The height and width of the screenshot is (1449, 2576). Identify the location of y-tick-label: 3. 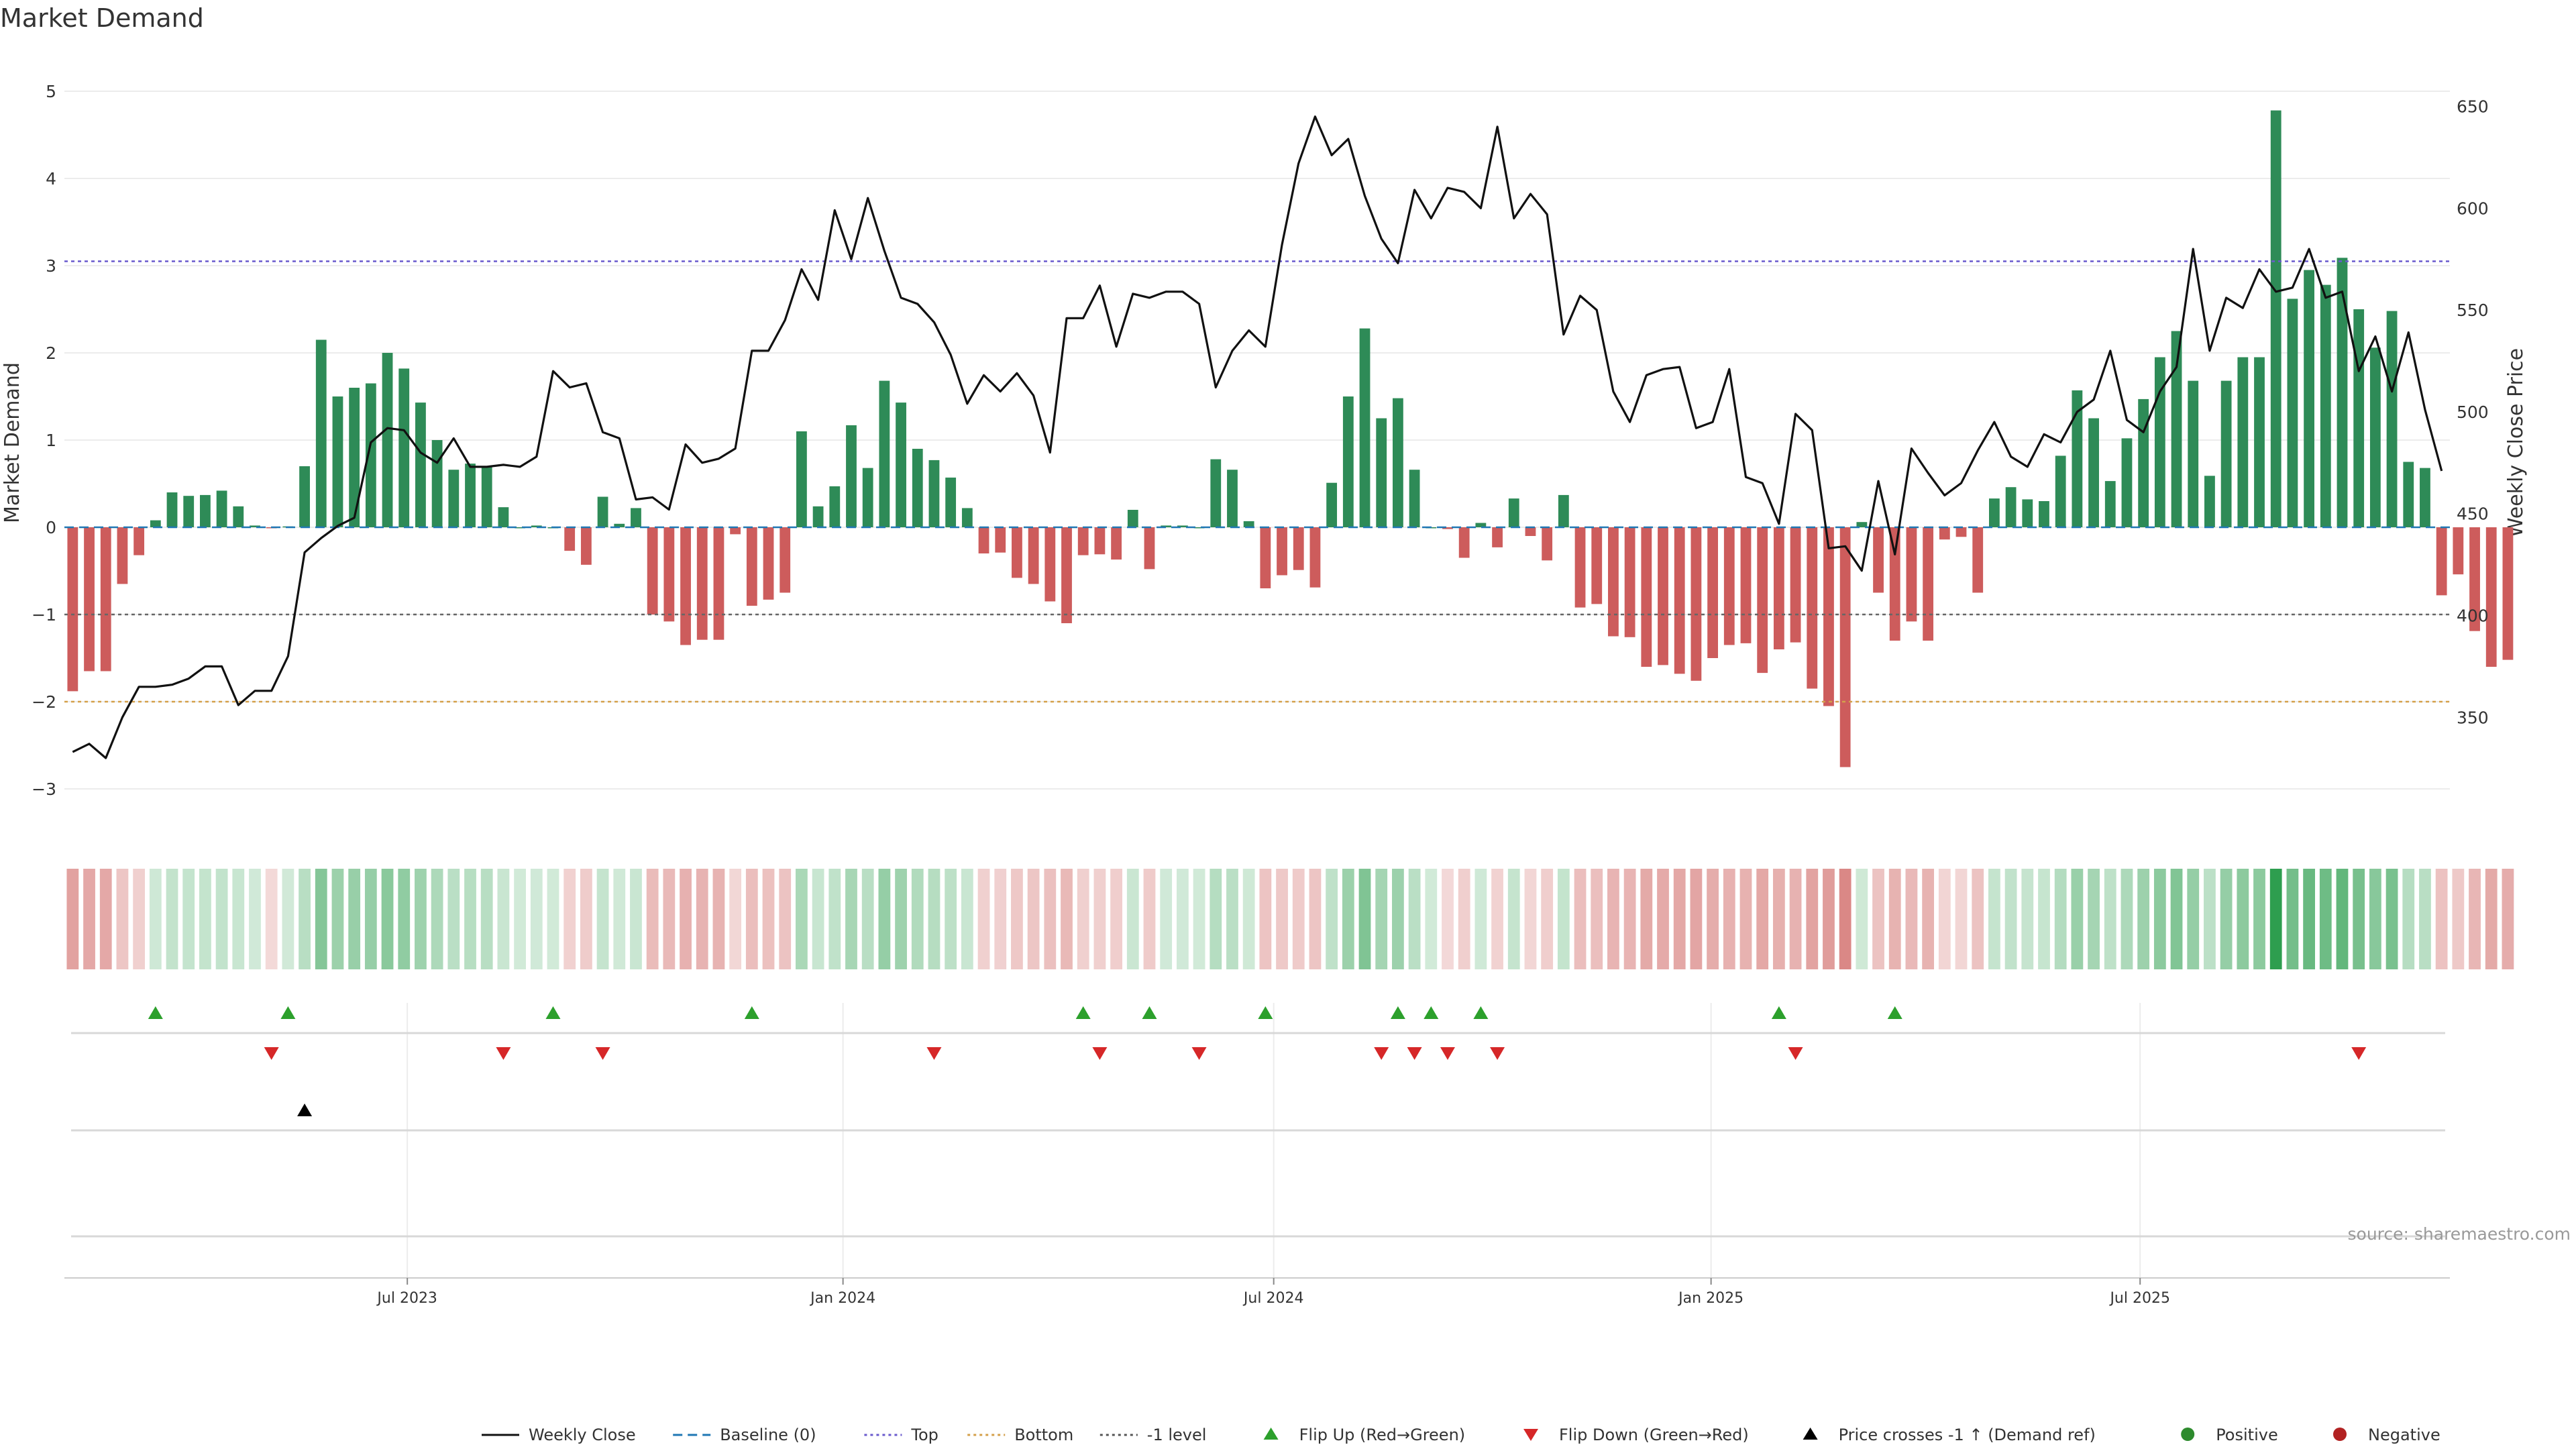
(51, 266).